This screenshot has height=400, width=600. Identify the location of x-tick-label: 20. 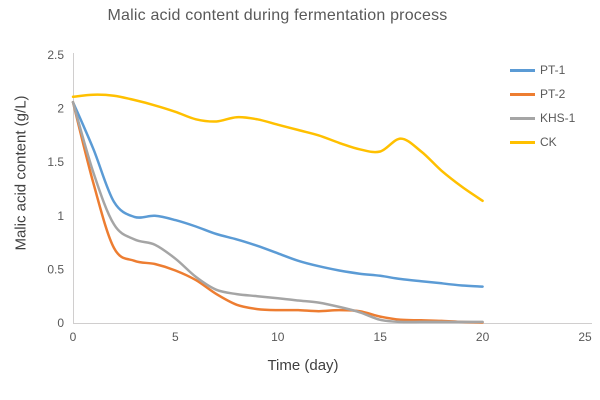
(483, 337).